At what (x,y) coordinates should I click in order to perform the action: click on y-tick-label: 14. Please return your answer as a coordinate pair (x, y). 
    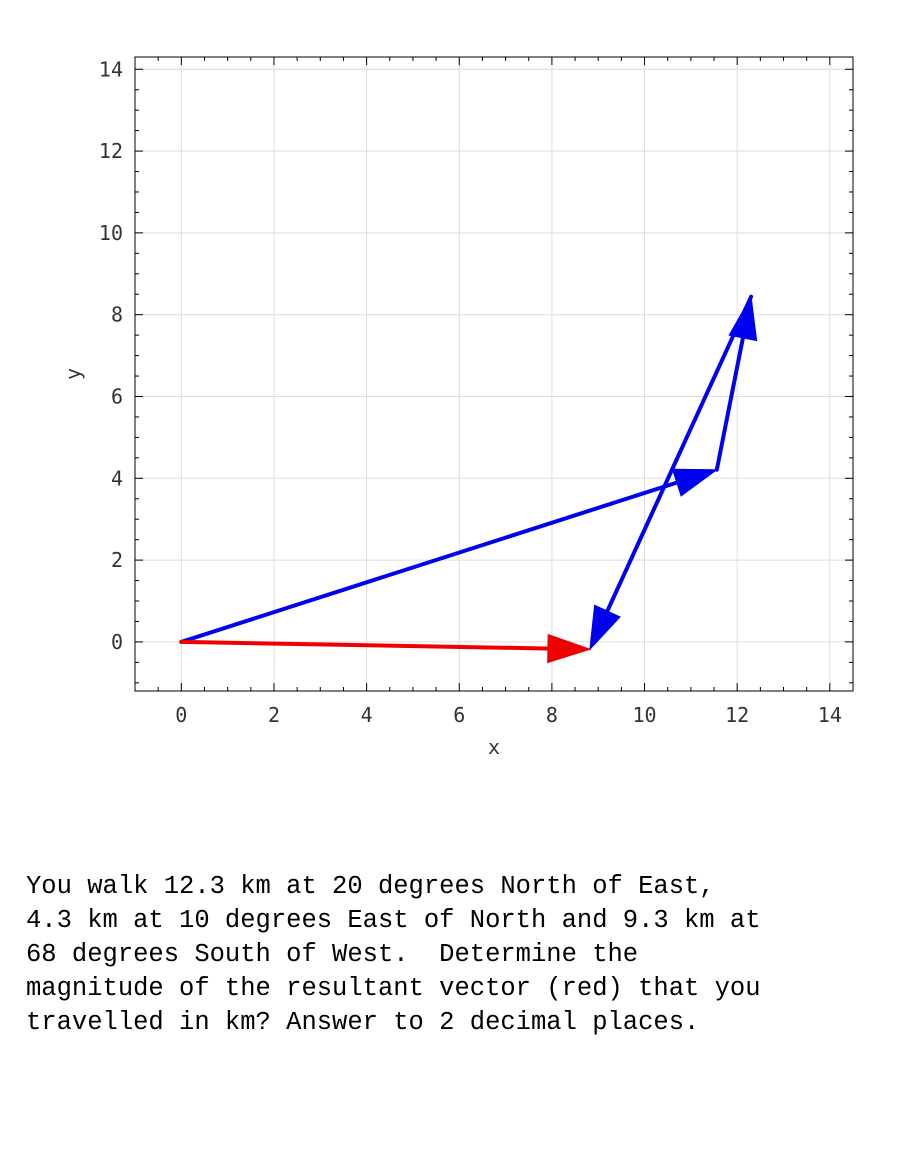
    Looking at the image, I should click on (111, 69).